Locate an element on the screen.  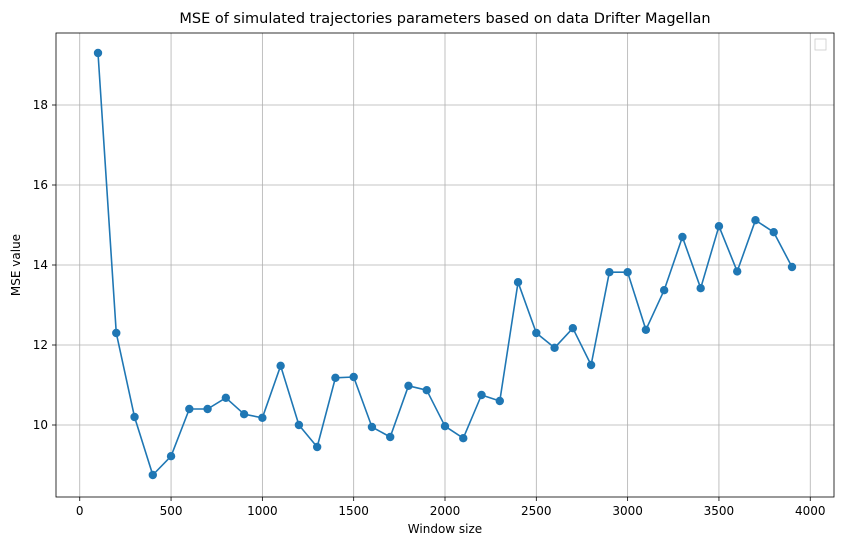
legend is located at coordinates (820, 44).